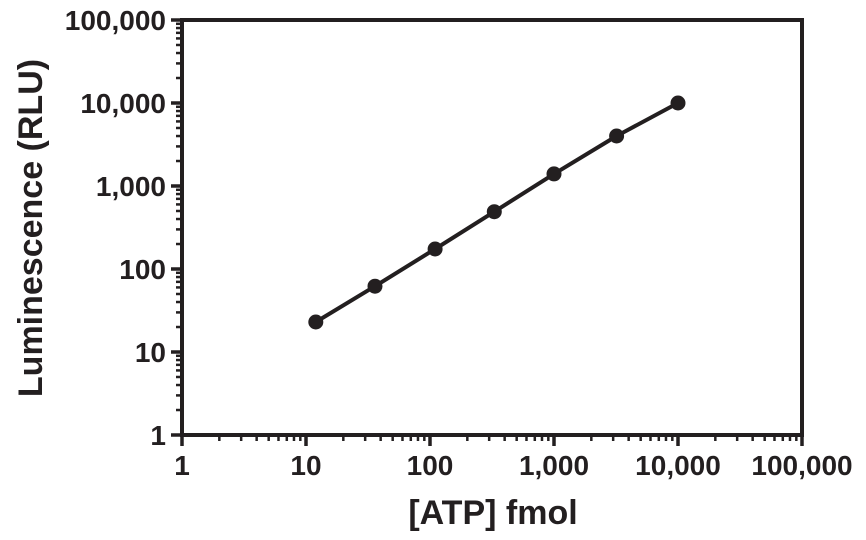  What do you see at coordinates (115, 20) in the screenshot?
I see `y-tick-label: 100,000` at bounding box center [115, 20].